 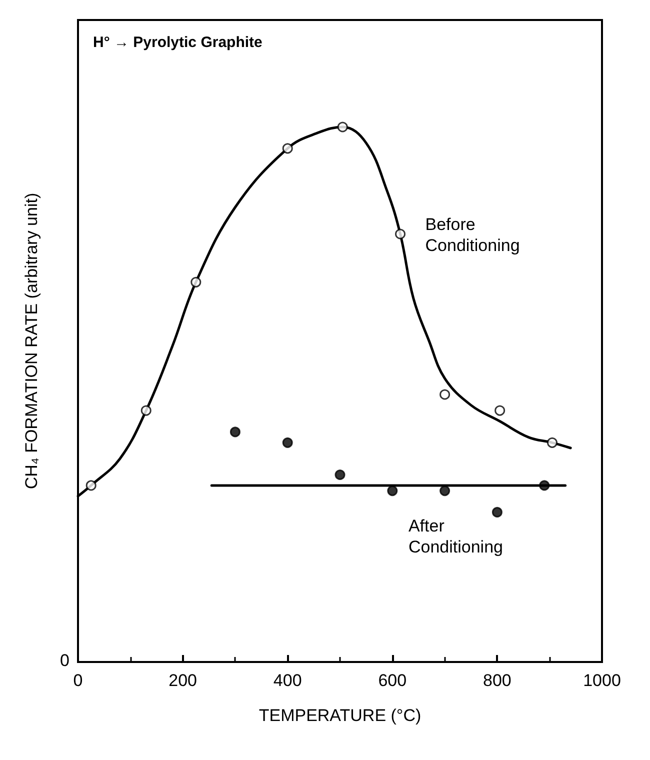 I want to click on y-axis-title: CH₄ FORMATION RATE (arbitrary unit), so click(x=31, y=341).